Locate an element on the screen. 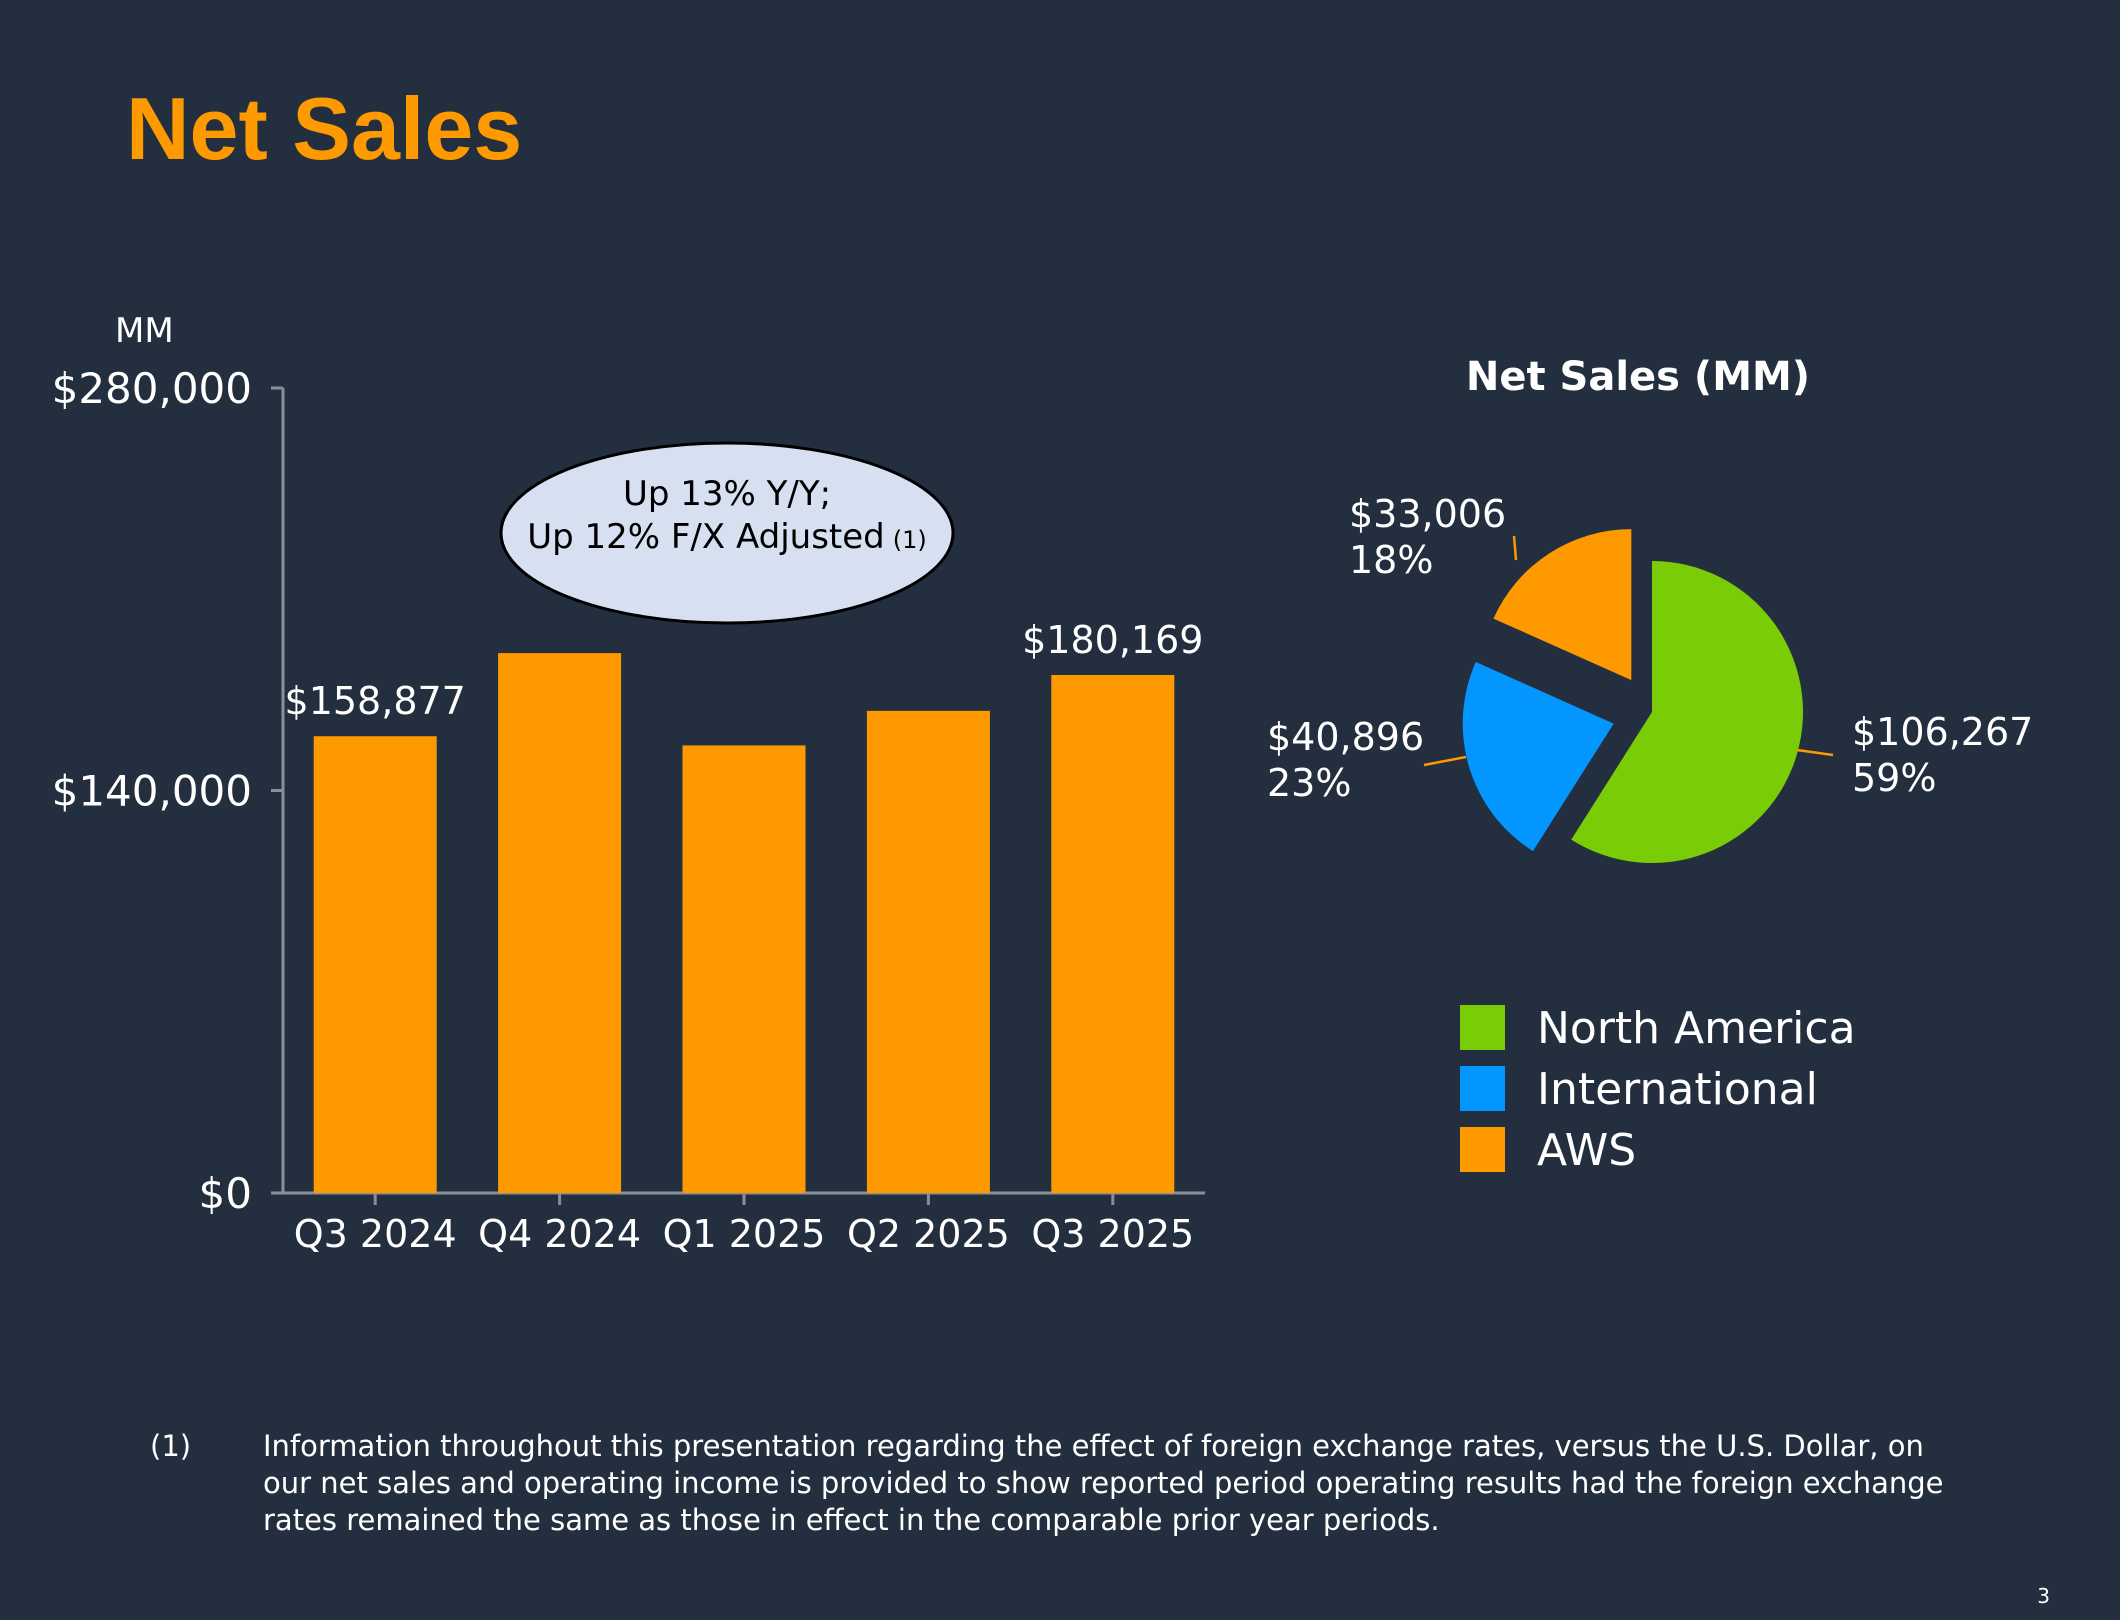 The width and height of the screenshot is (2120, 1620). bar-q3-2025 is located at coordinates (1113, 934).